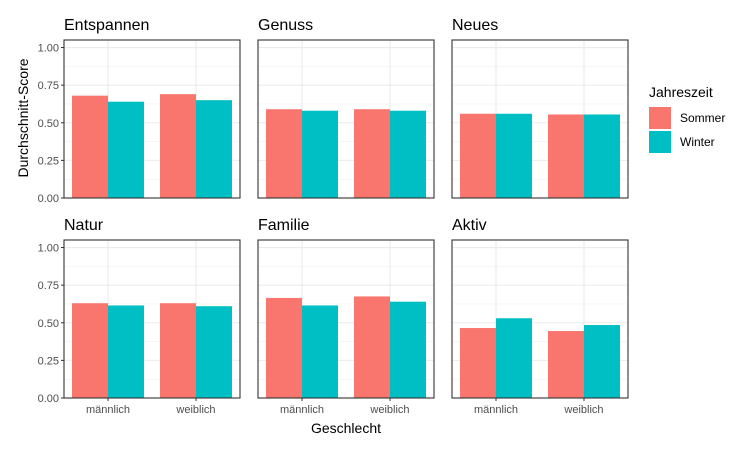 The height and width of the screenshot is (450, 750). I want to click on legend-label-winter: Winter, so click(697, 142).